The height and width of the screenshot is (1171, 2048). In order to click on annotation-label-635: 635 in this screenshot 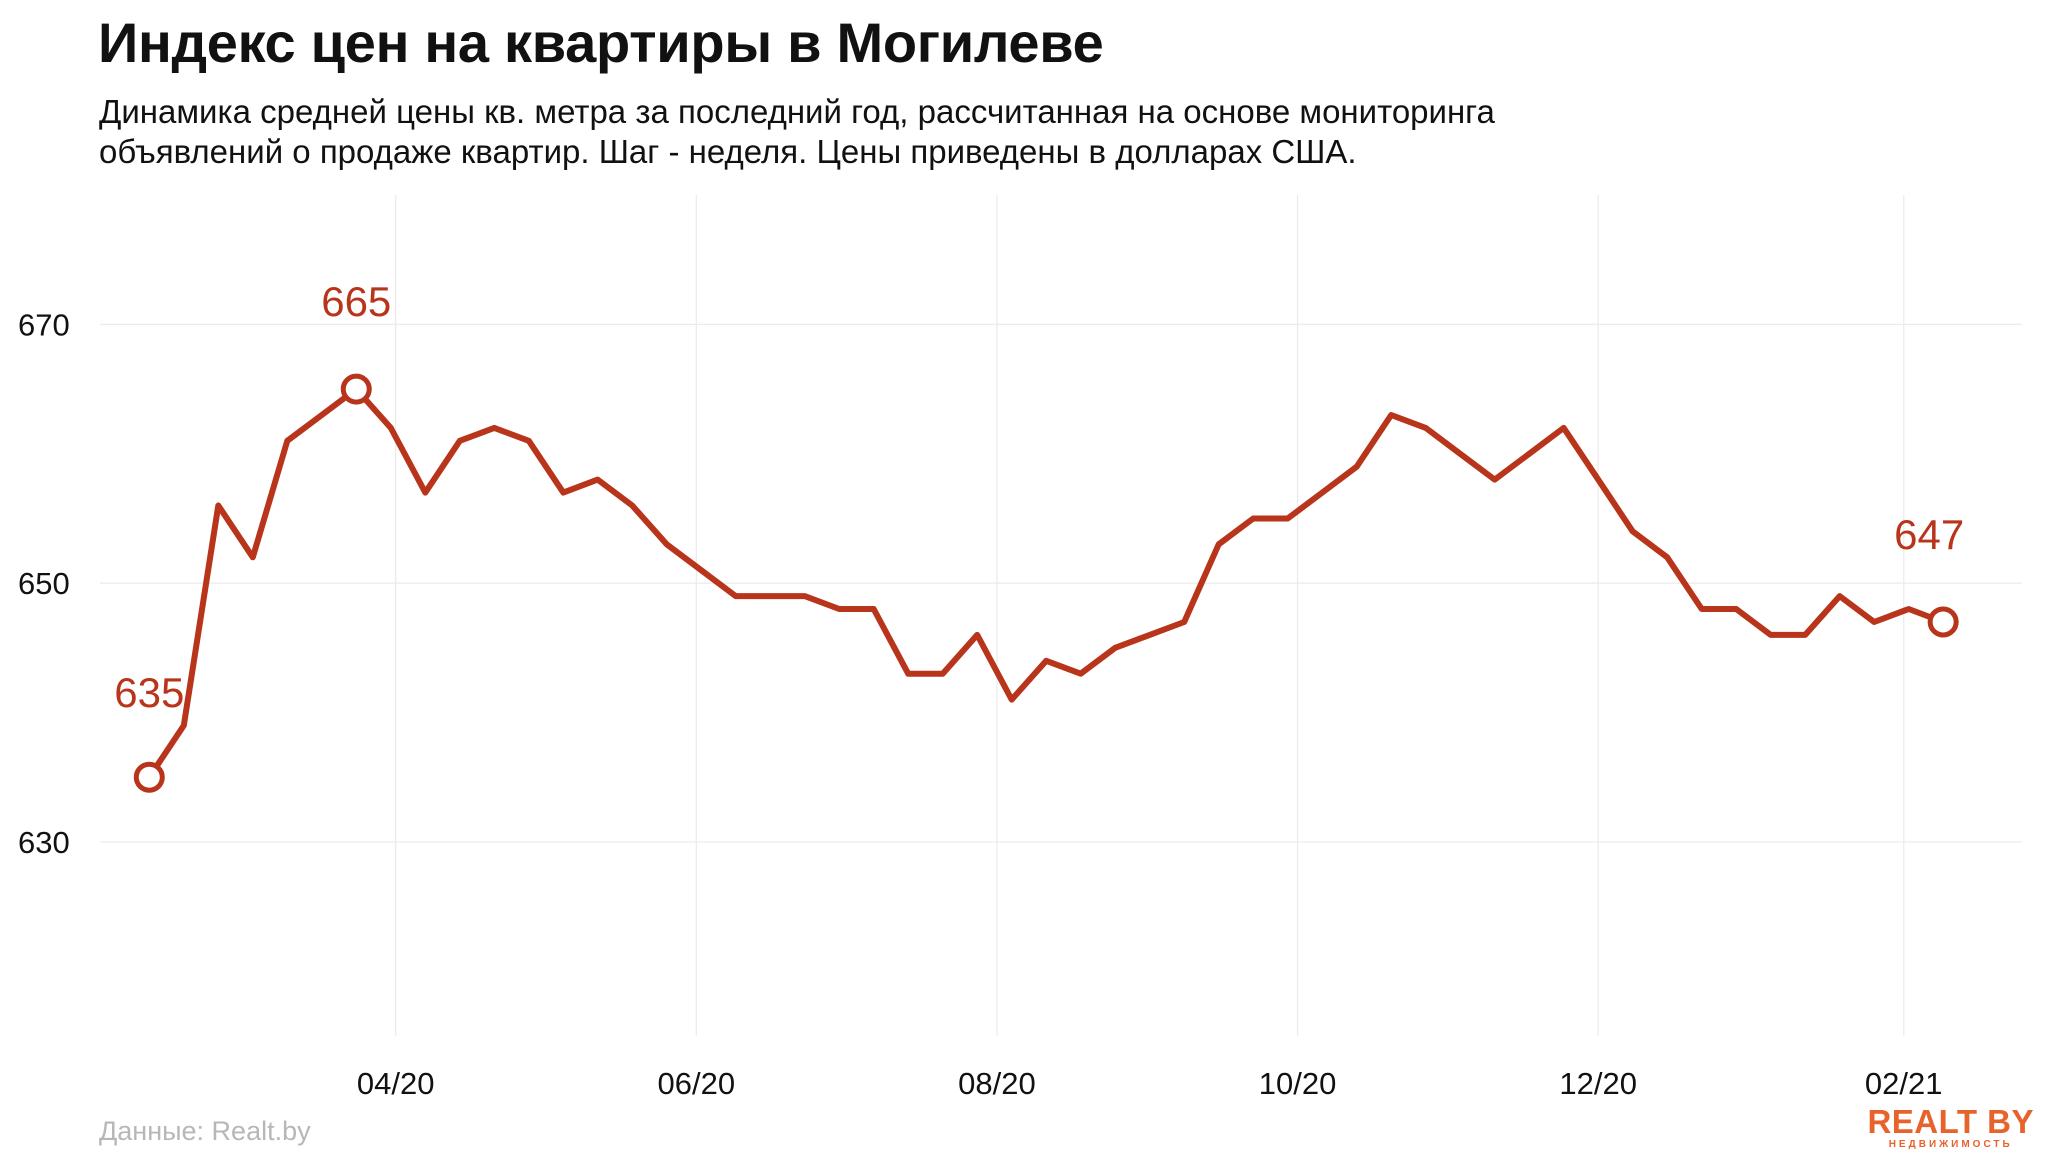, I will do `click(149, 692)`.